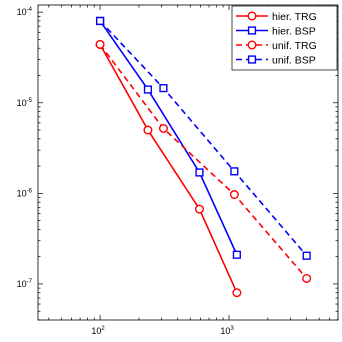  What do you see at coordinates (284, 38) in the screenshot?
I see `legend: hier. TRG hier. BSP unif. TRG unif. BSP` at bounding box center [284, 38].